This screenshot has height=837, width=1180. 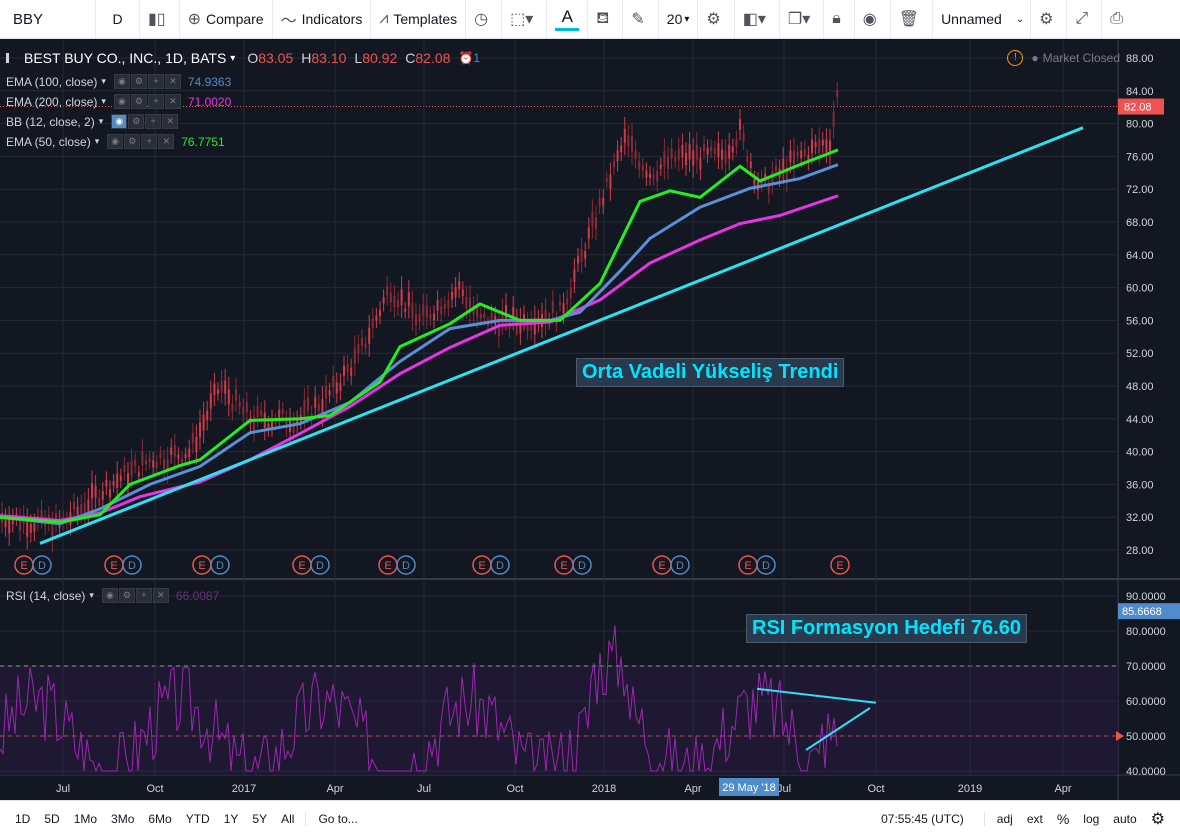 What do you see at coordinates (641, 19) in the screenshot?
I see `line-color-button: ✎` at bounding box center [641, 19].